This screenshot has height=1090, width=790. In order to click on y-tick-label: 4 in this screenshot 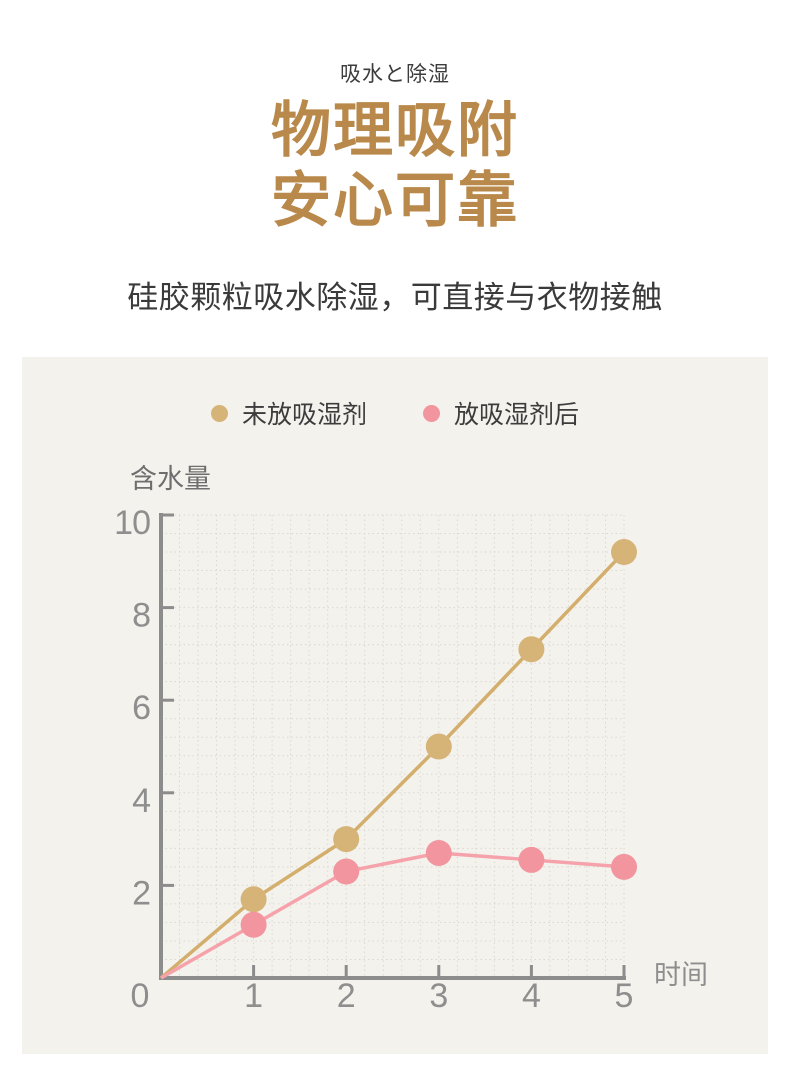, I will do `click(141, 801)`.